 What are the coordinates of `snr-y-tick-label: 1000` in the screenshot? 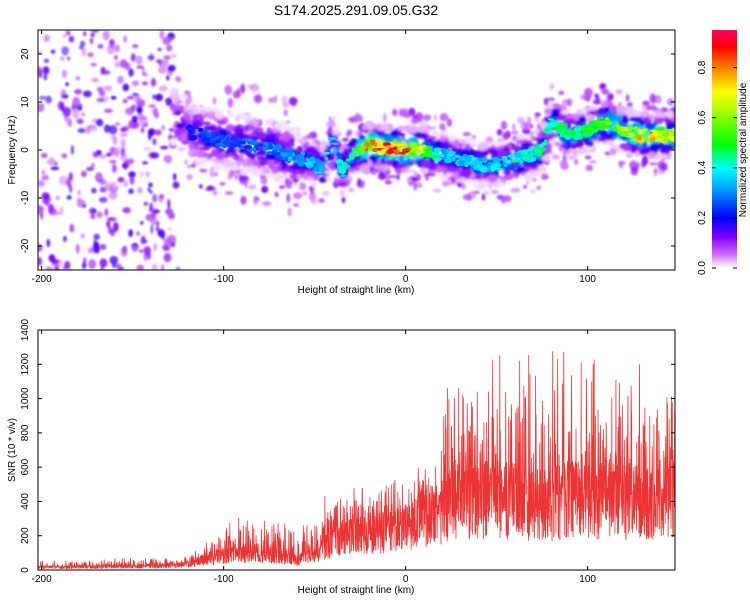 It's located at (25, 398).